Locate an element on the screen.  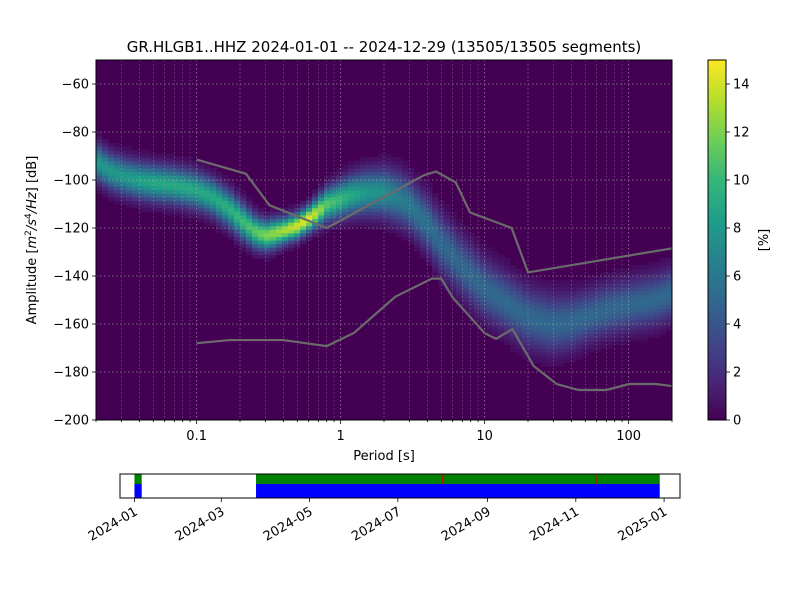
timeline-tick-label: 2024-09 is located at coordinates (466, 524).